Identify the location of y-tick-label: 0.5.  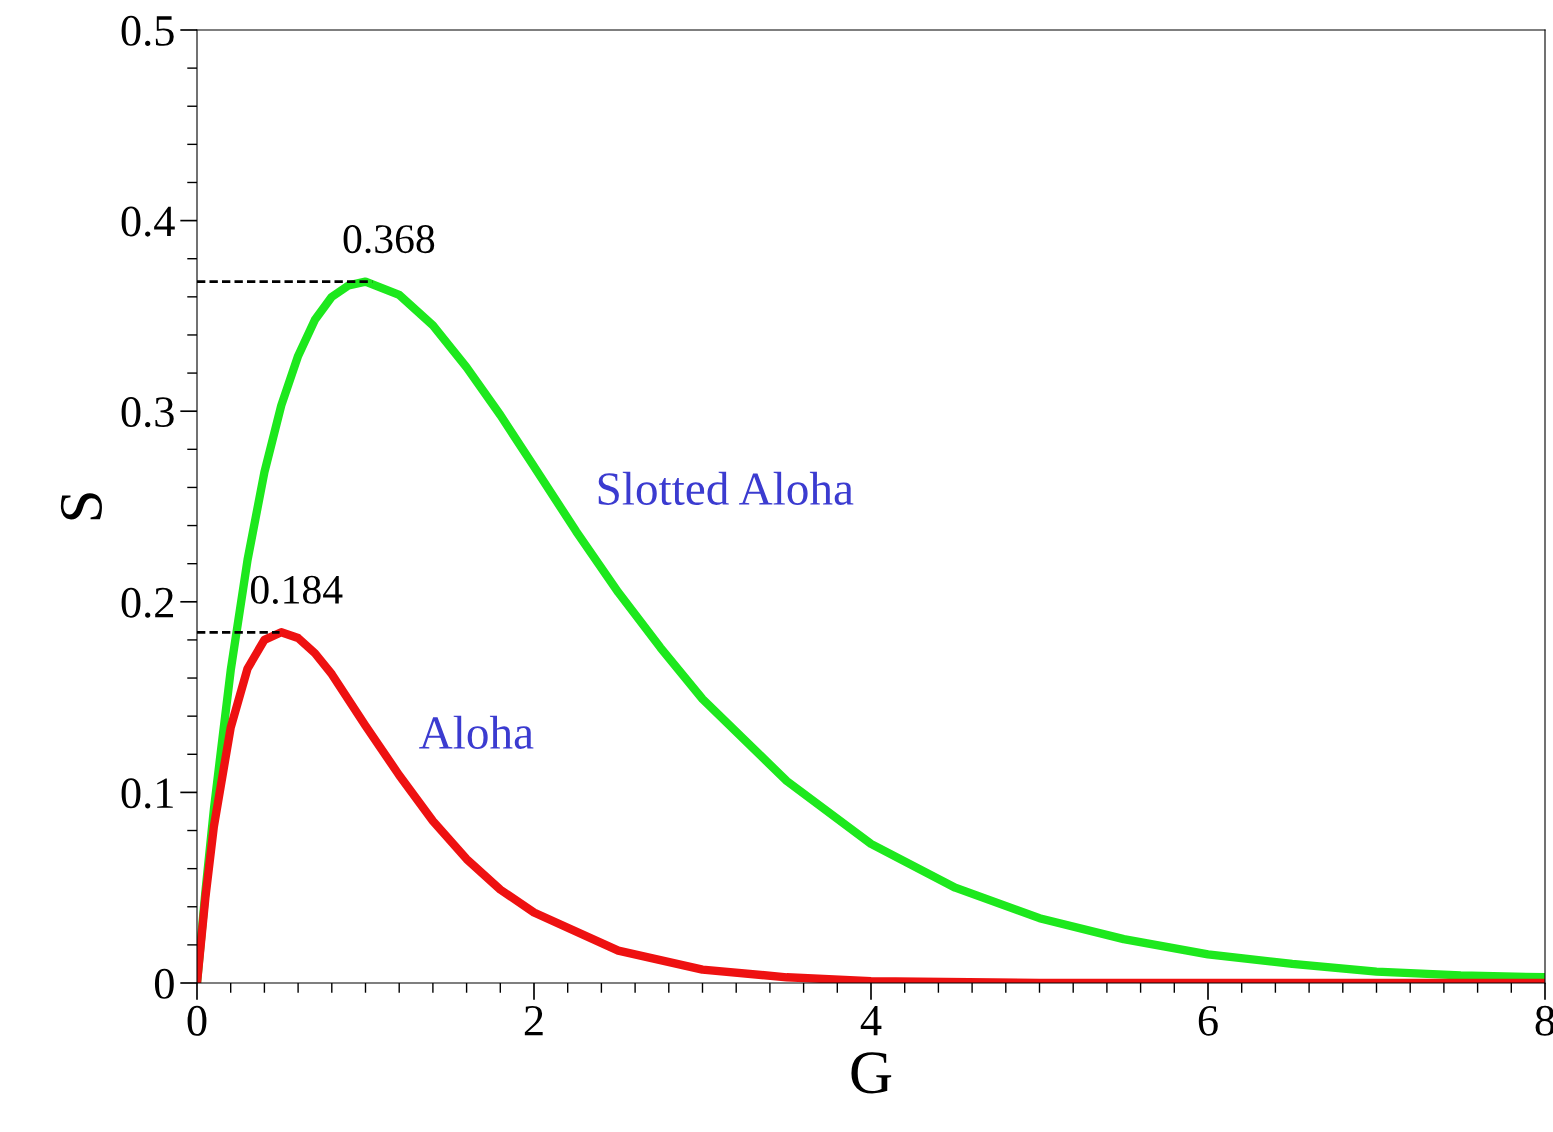
(147, 31).